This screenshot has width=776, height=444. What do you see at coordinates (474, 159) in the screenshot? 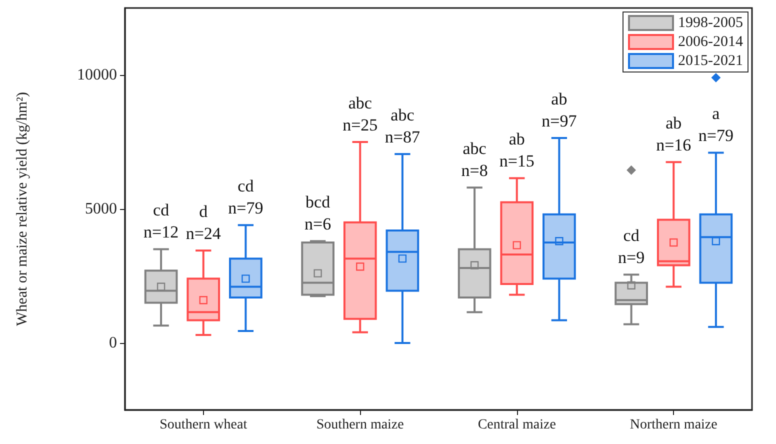
I see `annotation: abc n=8` at bounding box center [474, 159].